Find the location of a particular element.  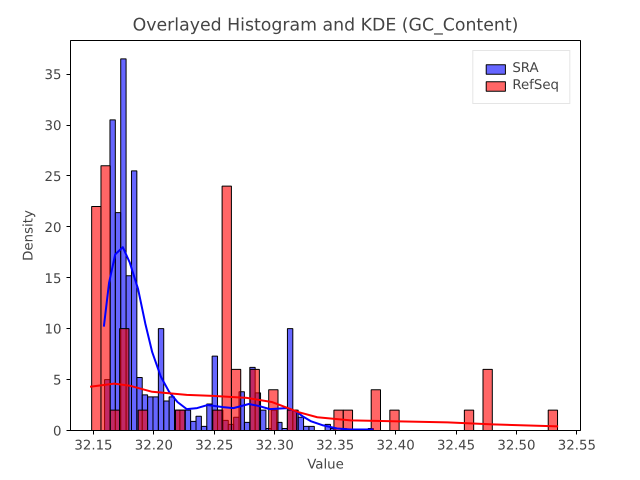

y-tick-label: 25 is located at coordinates (53, 177).